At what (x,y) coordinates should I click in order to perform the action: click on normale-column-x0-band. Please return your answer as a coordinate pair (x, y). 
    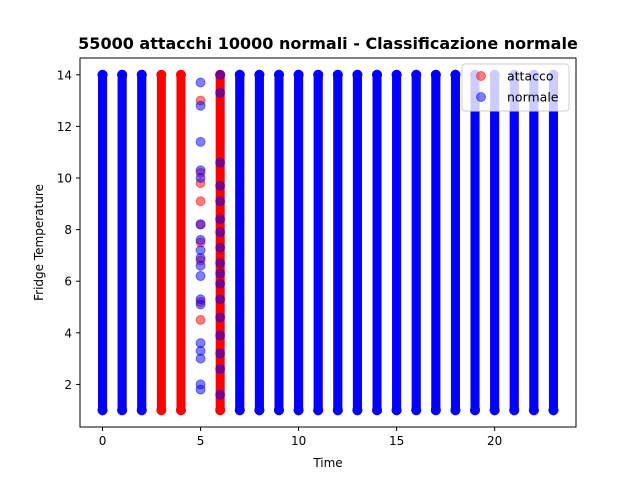
    Looking at the image, I should click on (103, 242).